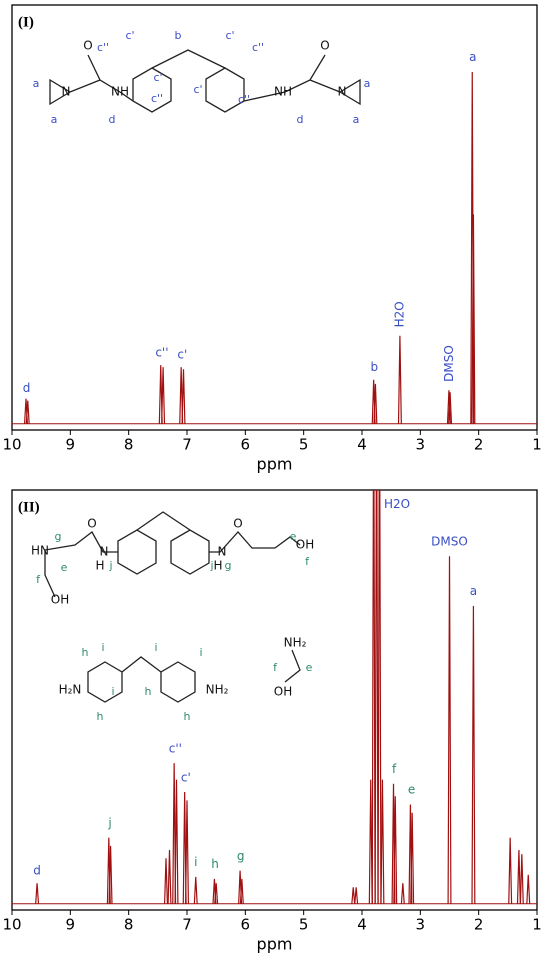  What do you see at coordinates (362, 925) in the screenshot?
I see `x-tick-label: 4` at bounding box center [362, 925].